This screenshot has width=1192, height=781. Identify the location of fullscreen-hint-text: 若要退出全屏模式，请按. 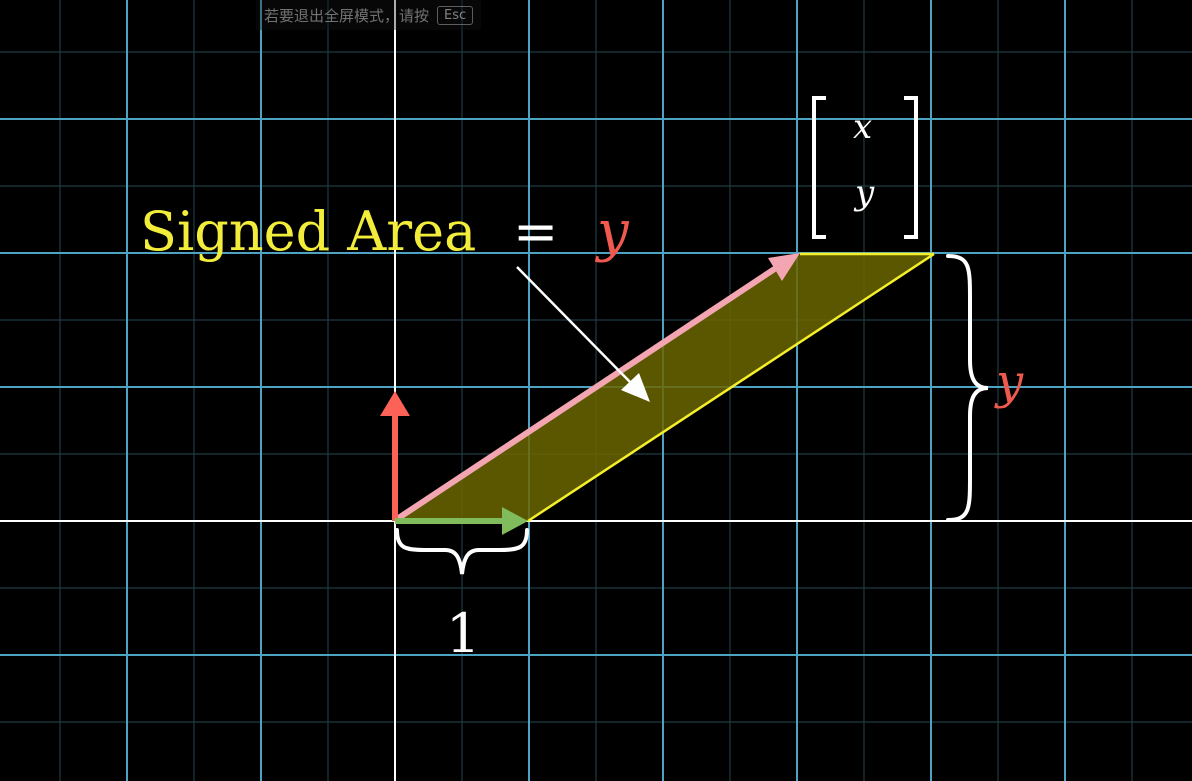
(347, 15).